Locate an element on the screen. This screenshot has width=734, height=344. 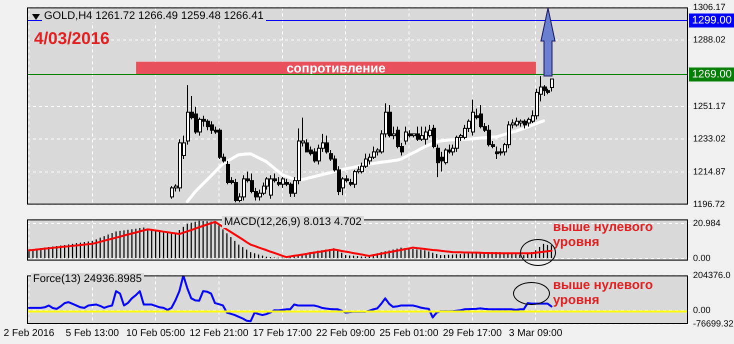
x-tick-label: 3 Mar 09:00 is located at coordinates (535, 333).